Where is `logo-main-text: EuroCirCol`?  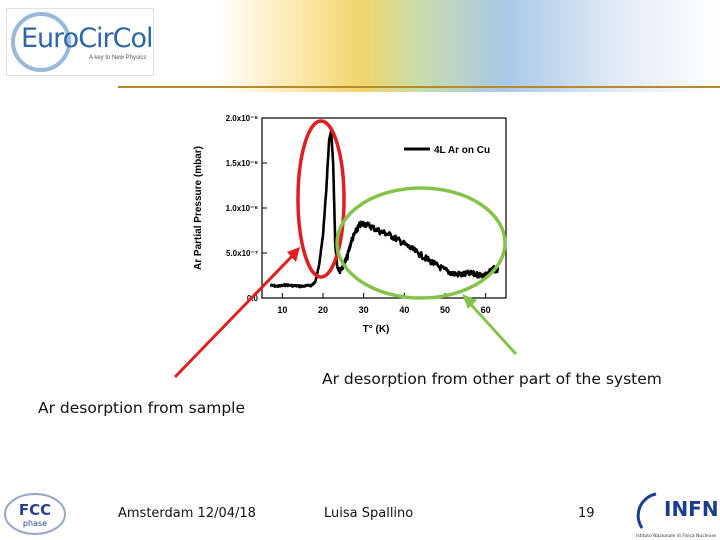 logo-main-text: EuroCirCol is located at coordinates (87, 38).